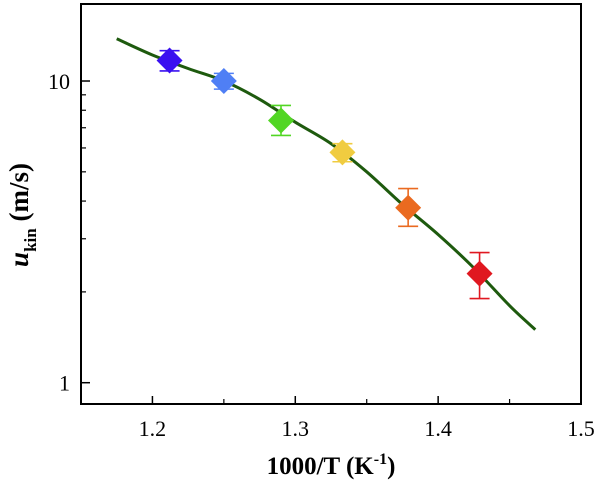  I want to click on y-axis-title-sub: kin, so click(30, 240).